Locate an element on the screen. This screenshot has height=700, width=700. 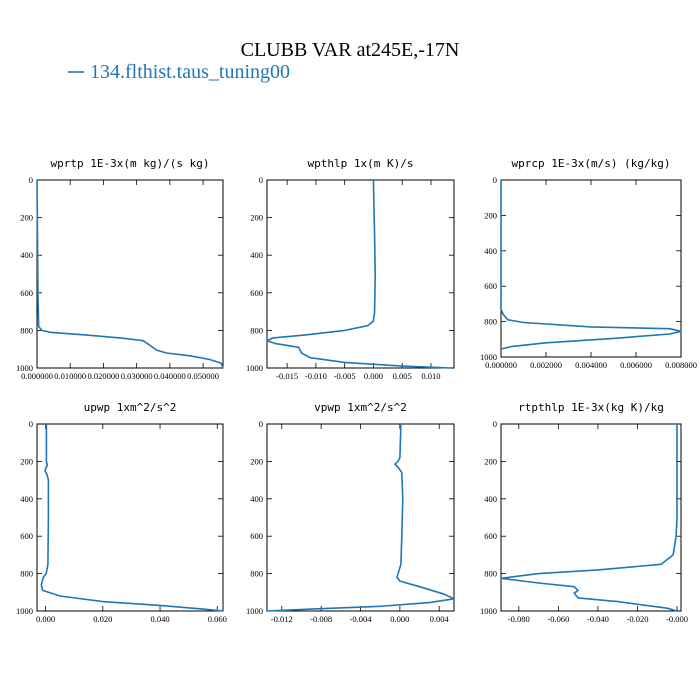
x-tick-label: -0.000 is located at coordinates (677, 619).